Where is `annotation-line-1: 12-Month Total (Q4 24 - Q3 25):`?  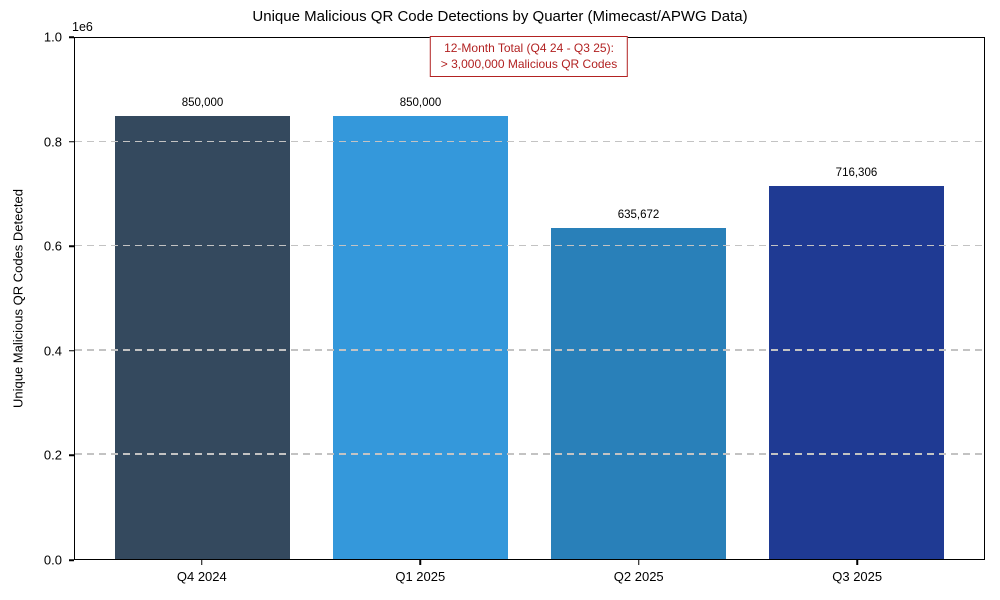 annotation-line-1: 12-Month Total (Q4 24 - Q3 25): is located at coordinates (529, 48).